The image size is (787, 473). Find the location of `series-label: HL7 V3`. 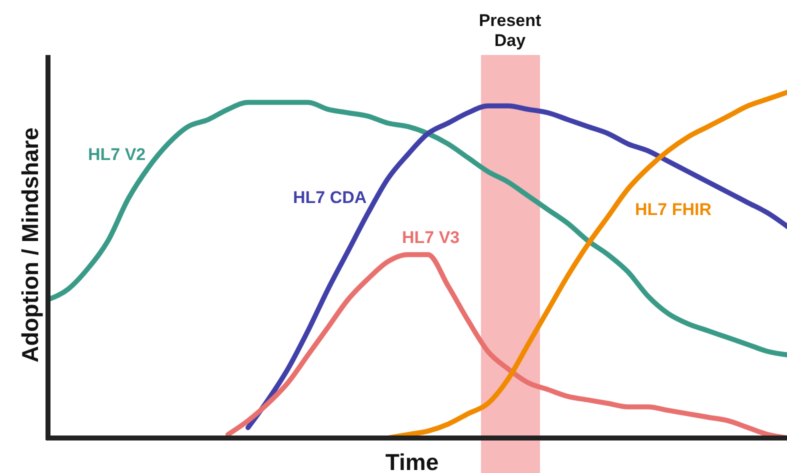

series-label: HL7 V3 is located at coordinates (431, 237).